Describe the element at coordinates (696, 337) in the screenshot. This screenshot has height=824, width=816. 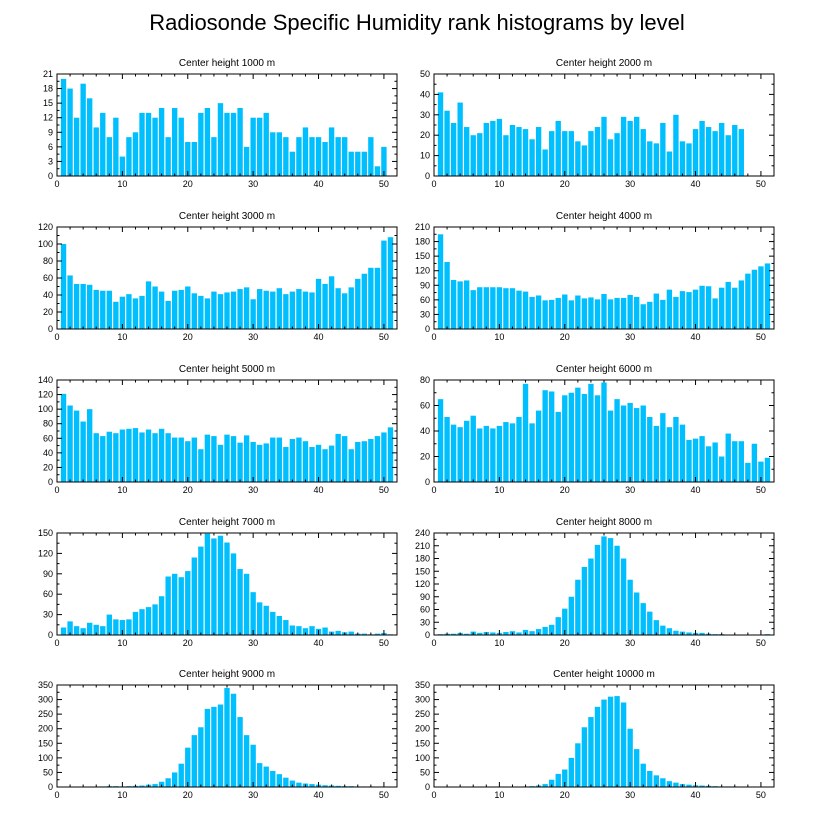
I see `x-tick-label: 40` at that location.